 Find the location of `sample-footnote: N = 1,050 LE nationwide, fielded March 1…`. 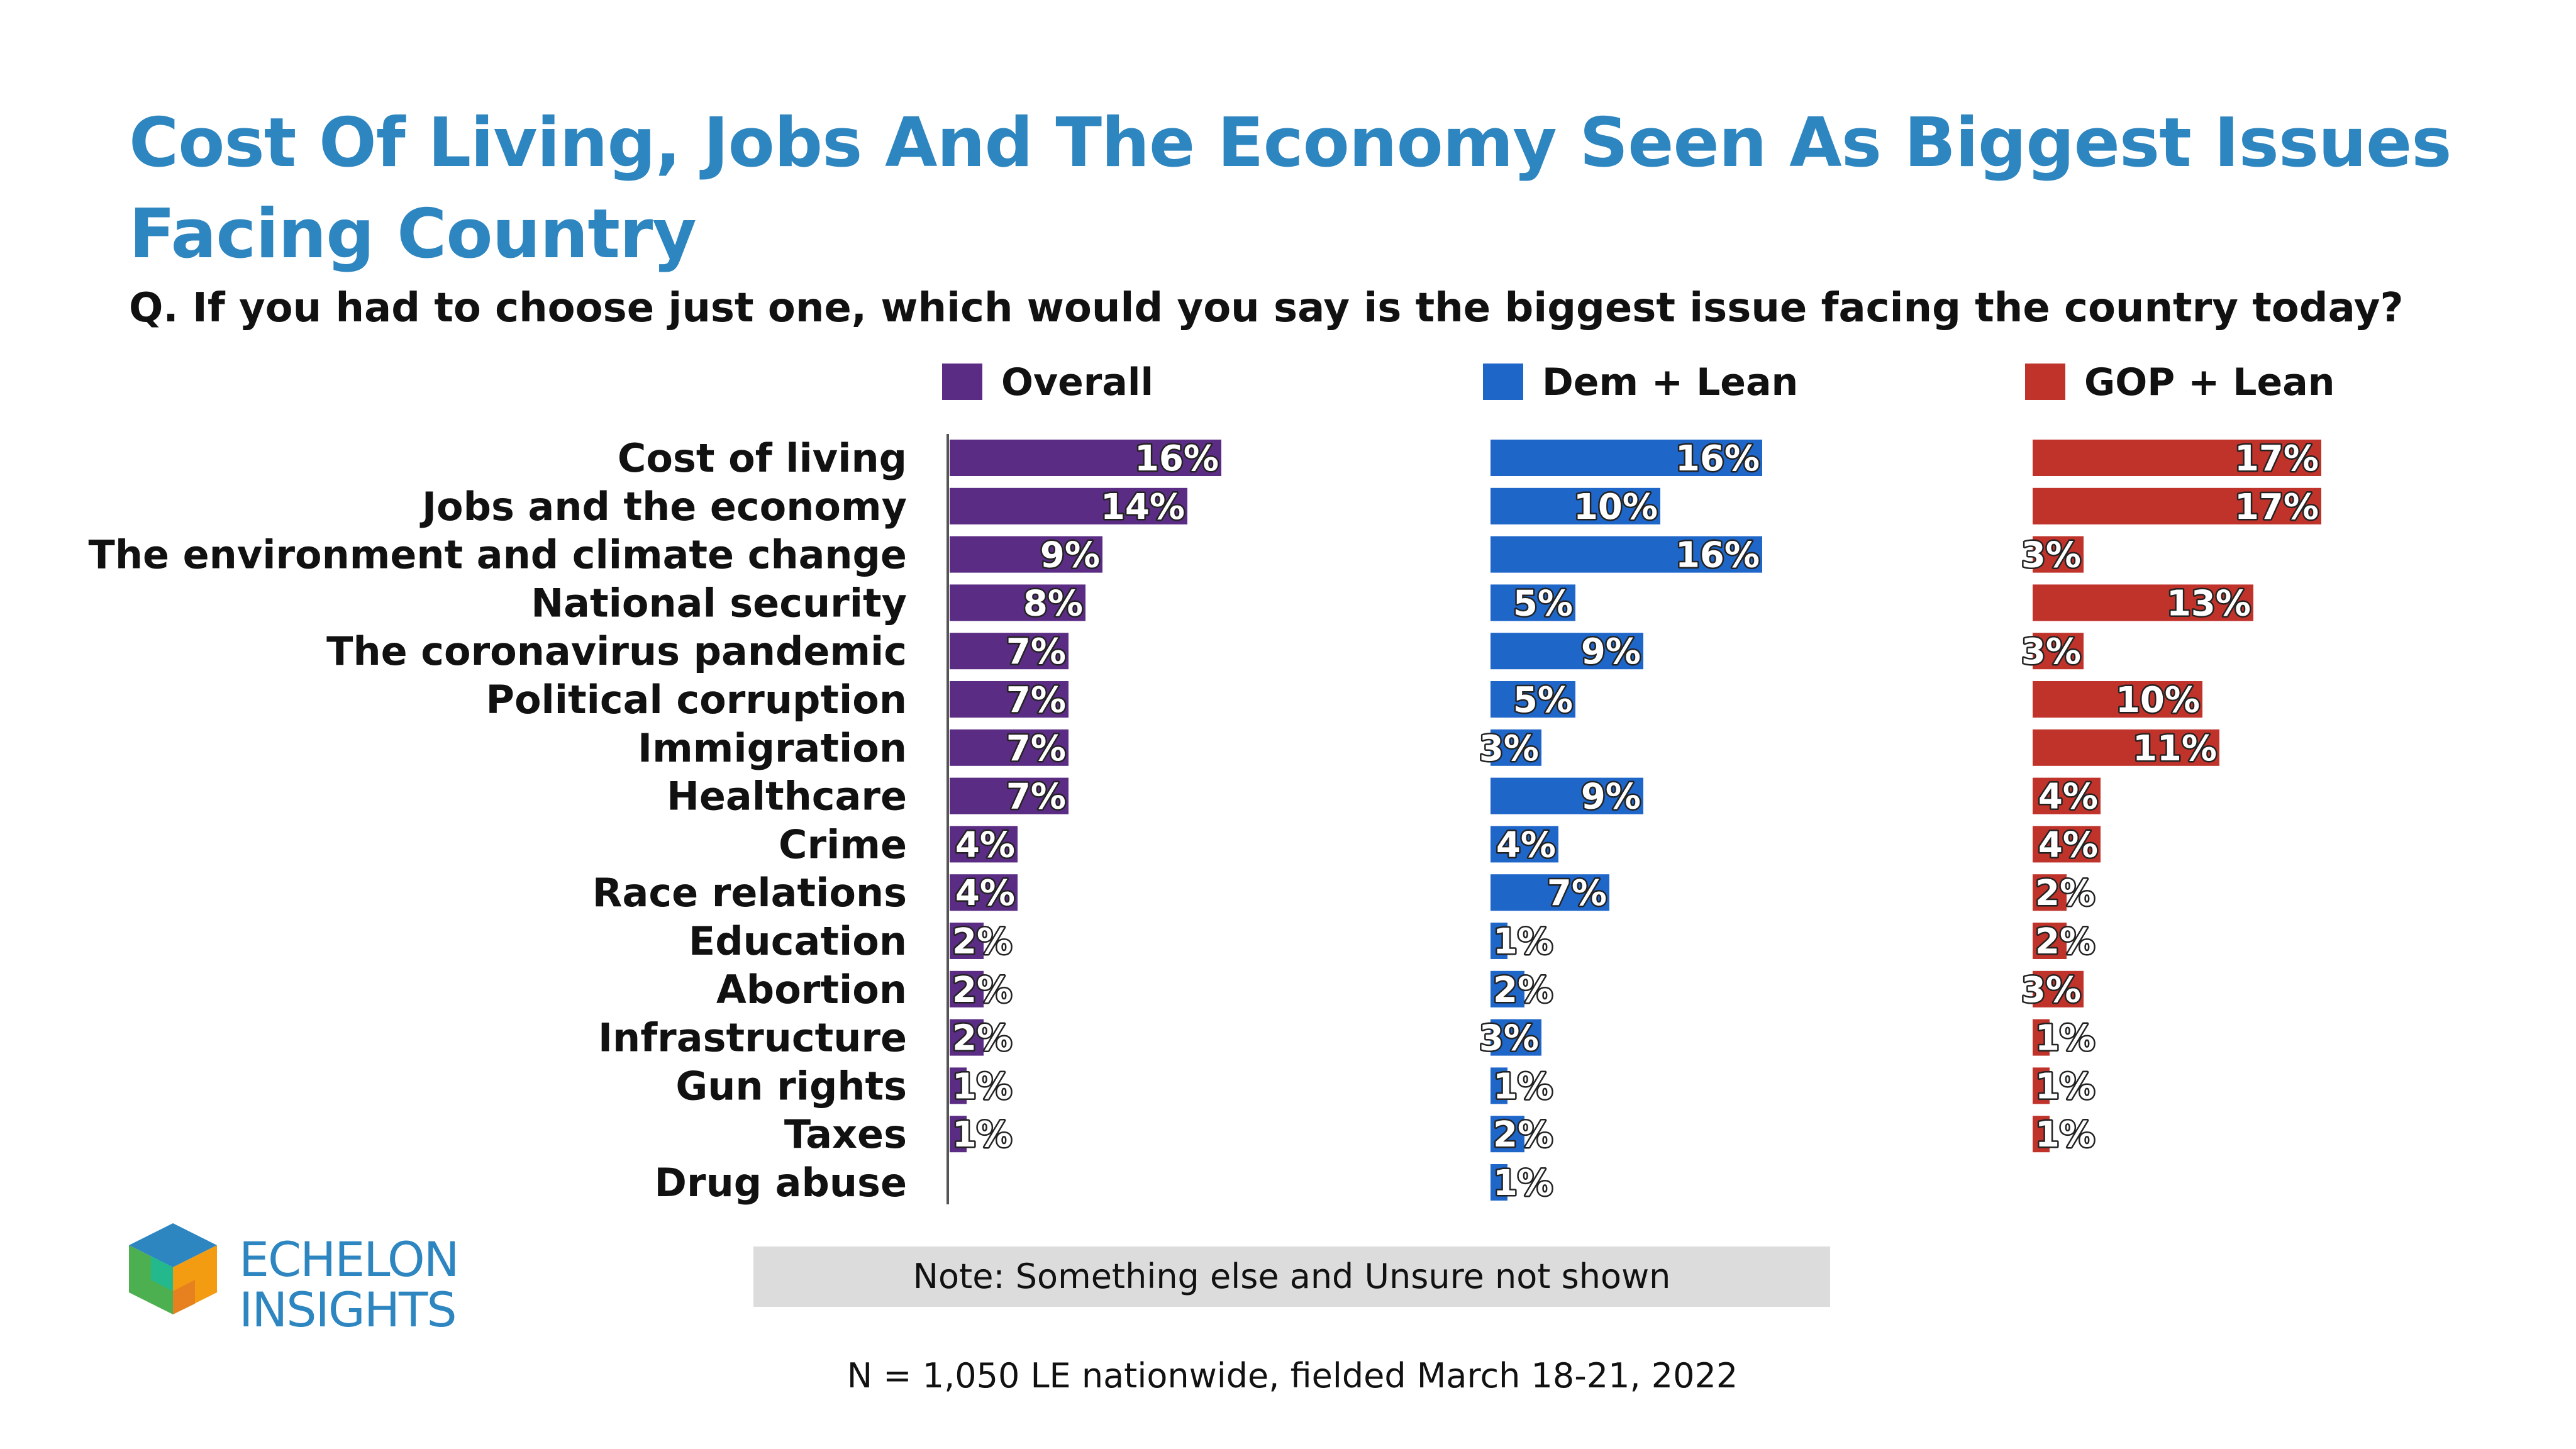

sample-footnote: N = 1,050 LE nationwide, fielded March 1… is located at coordinates (1292, 1376).